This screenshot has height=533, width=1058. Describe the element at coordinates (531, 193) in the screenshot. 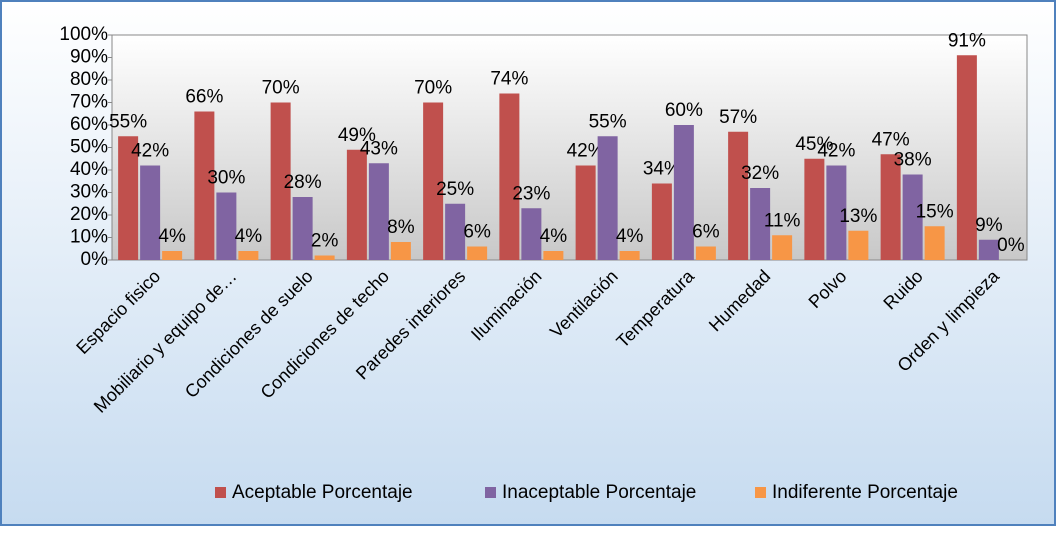

I see `data-label: 23%` at that location.